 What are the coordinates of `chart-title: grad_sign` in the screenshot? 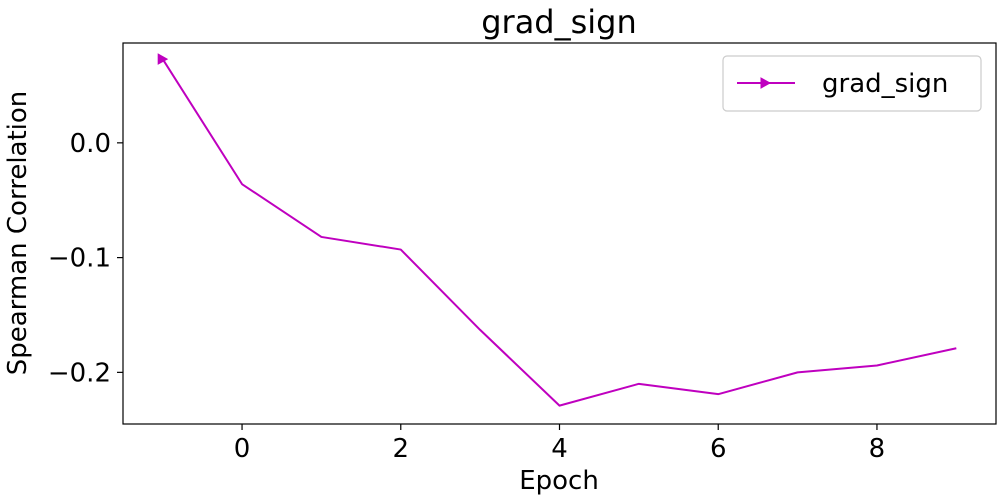 It's located at (559, 22).